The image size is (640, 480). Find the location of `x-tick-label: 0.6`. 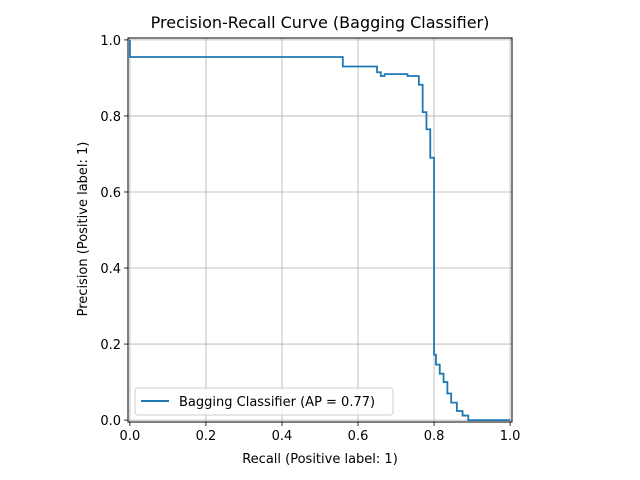

x-tick-label: 0.6 is located at coordinates (358, 436).